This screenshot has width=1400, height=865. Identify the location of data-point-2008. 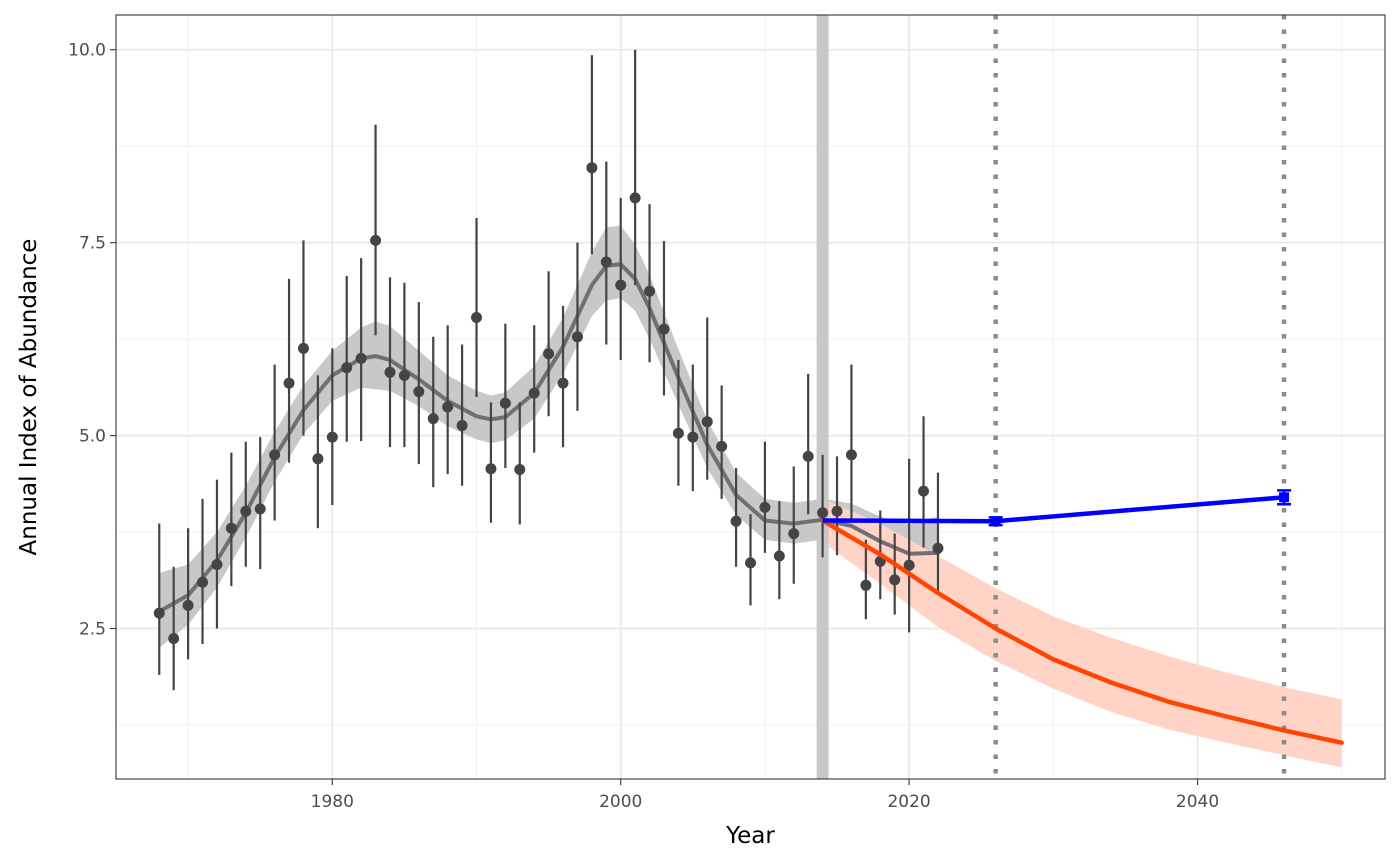
(736, 521).